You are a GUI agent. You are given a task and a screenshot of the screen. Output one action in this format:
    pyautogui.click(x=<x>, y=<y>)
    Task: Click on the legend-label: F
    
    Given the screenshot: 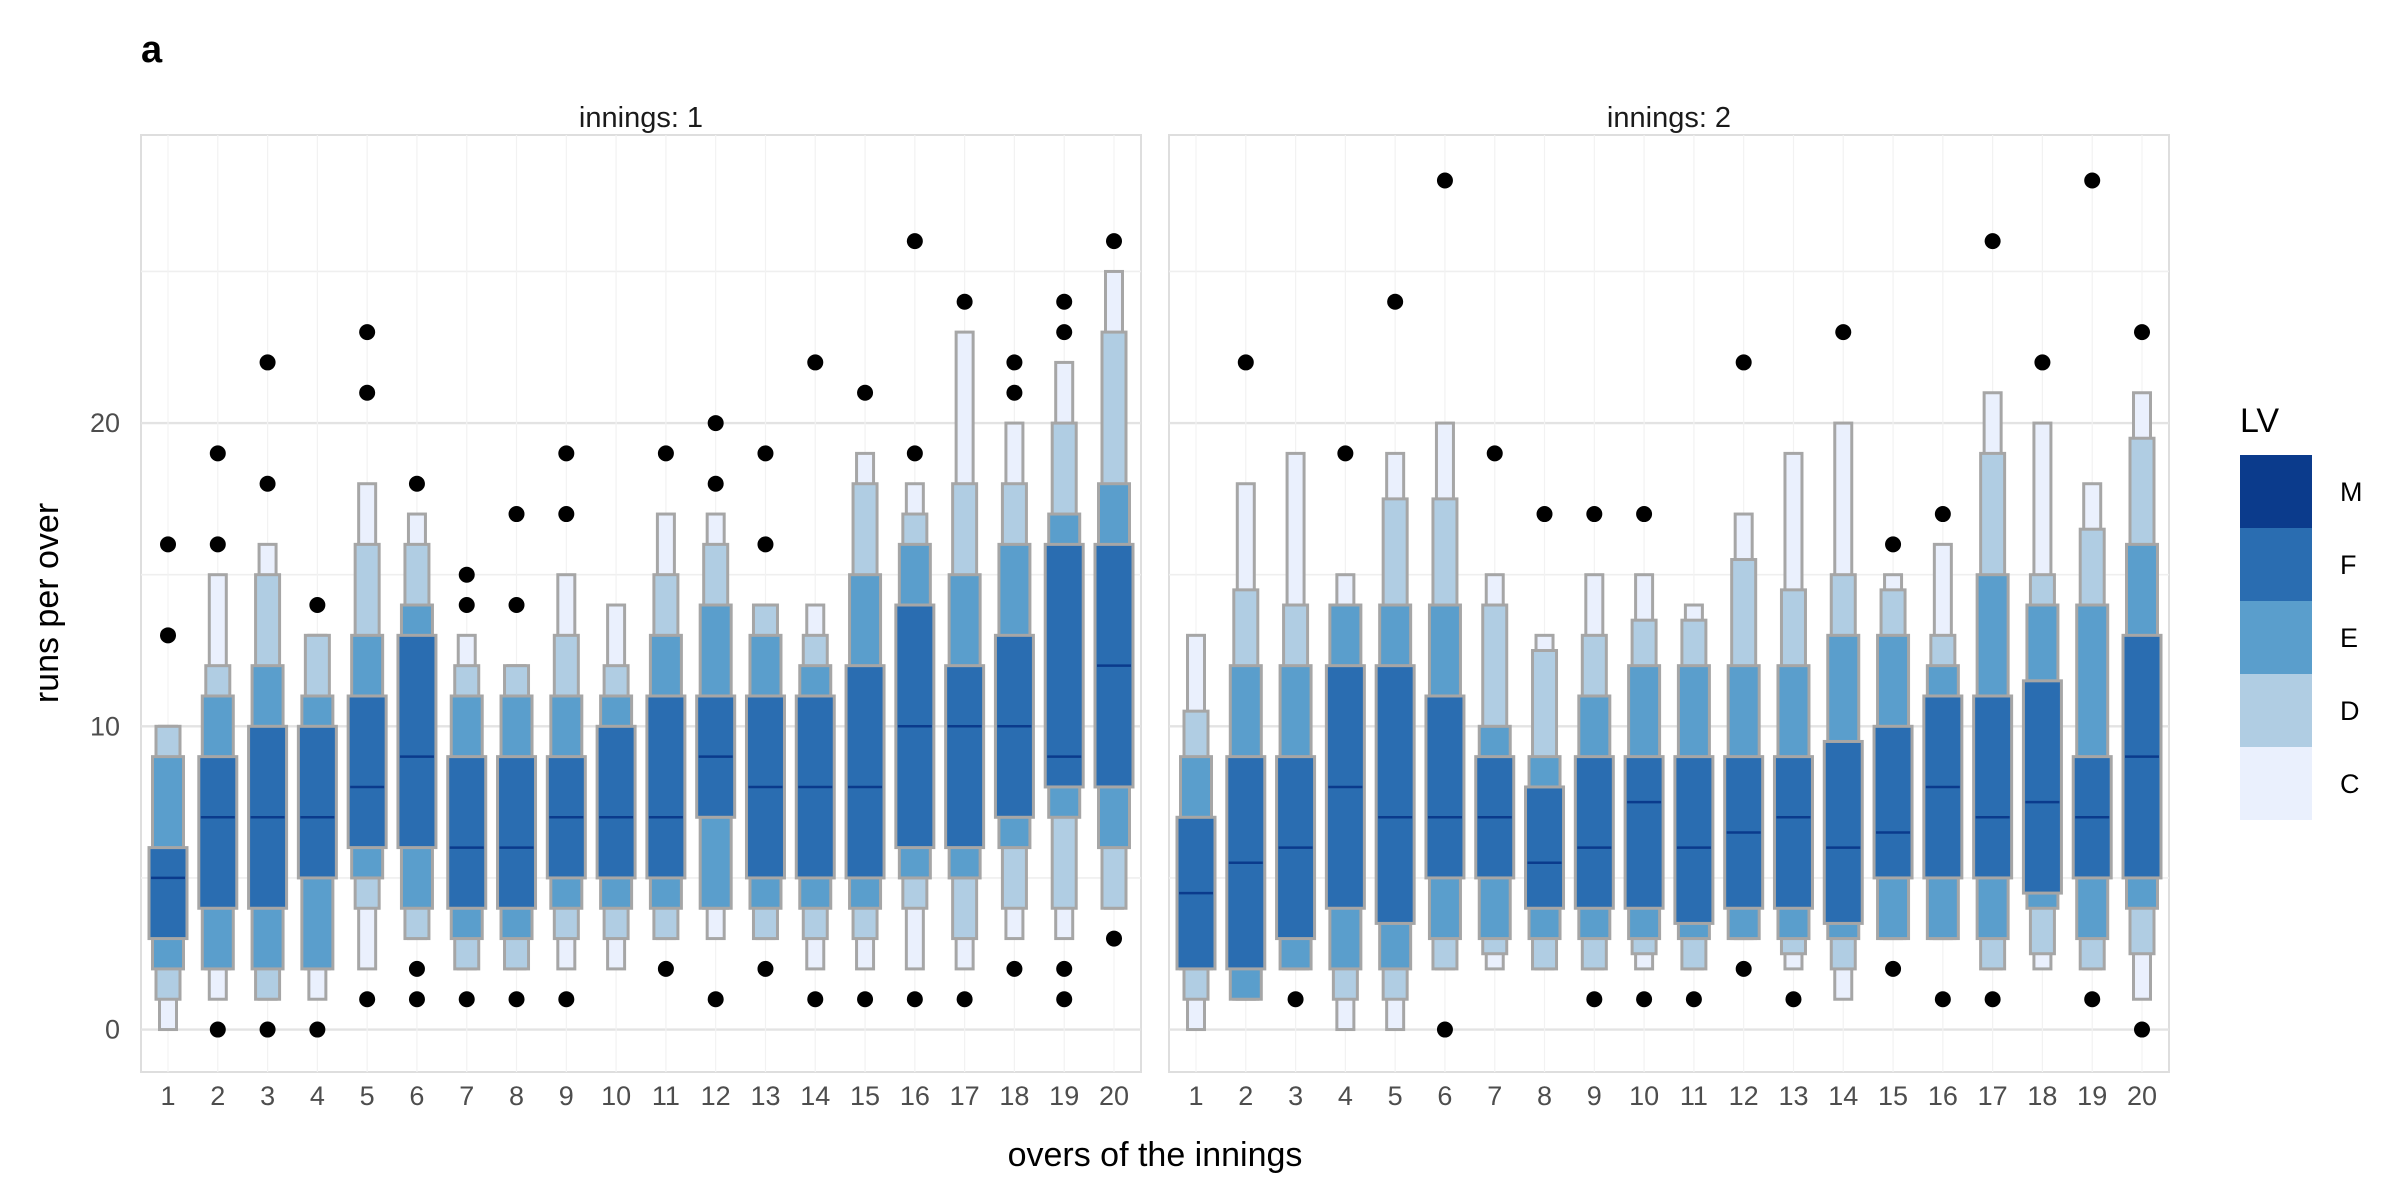 What is the action you would take?
    pyautogui.click(x=2348, y=565)
    